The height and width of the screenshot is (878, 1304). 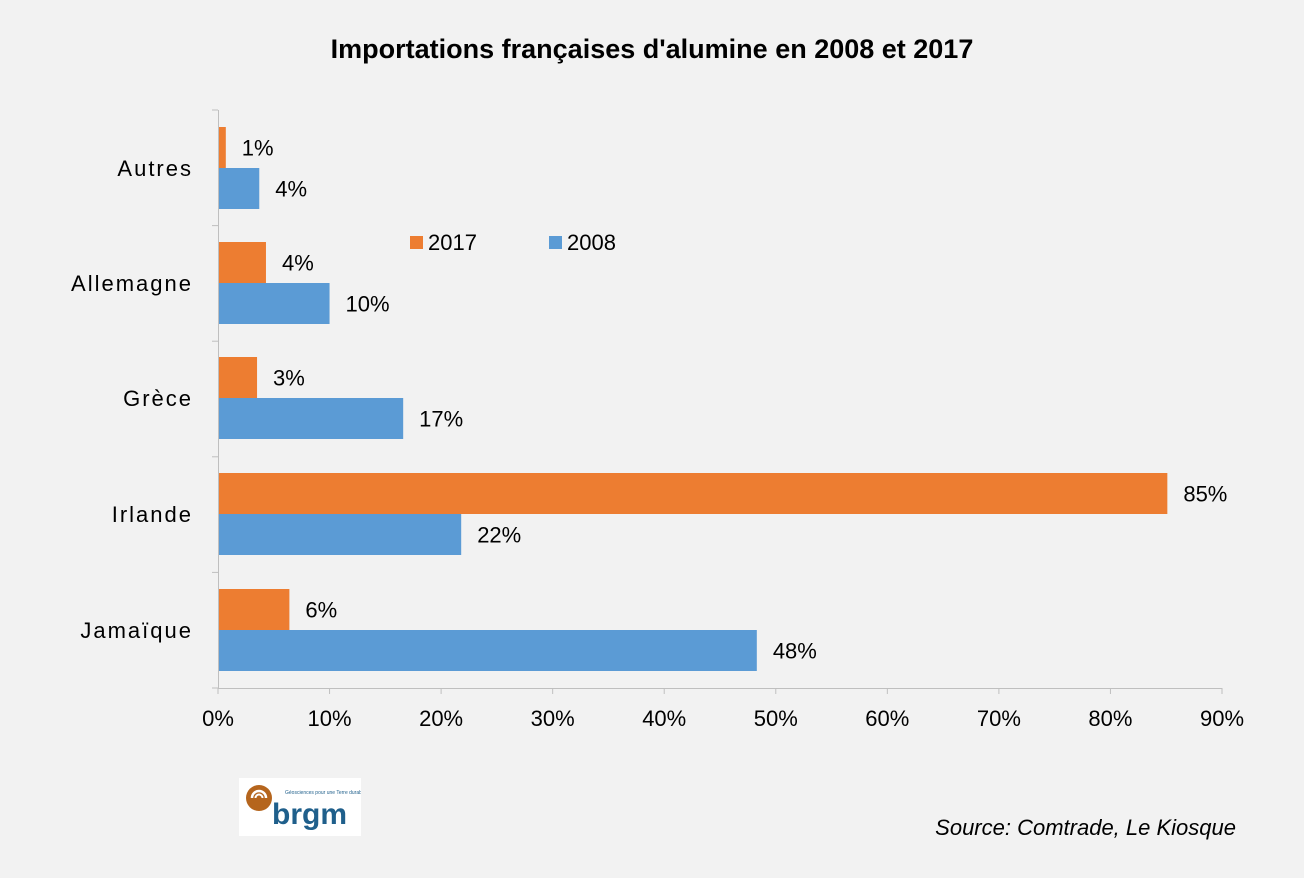 I want to click on svg-text:Géosciences pour une Terre dur: Géosciences pour une Terre durable, so click(x=323, y=793).